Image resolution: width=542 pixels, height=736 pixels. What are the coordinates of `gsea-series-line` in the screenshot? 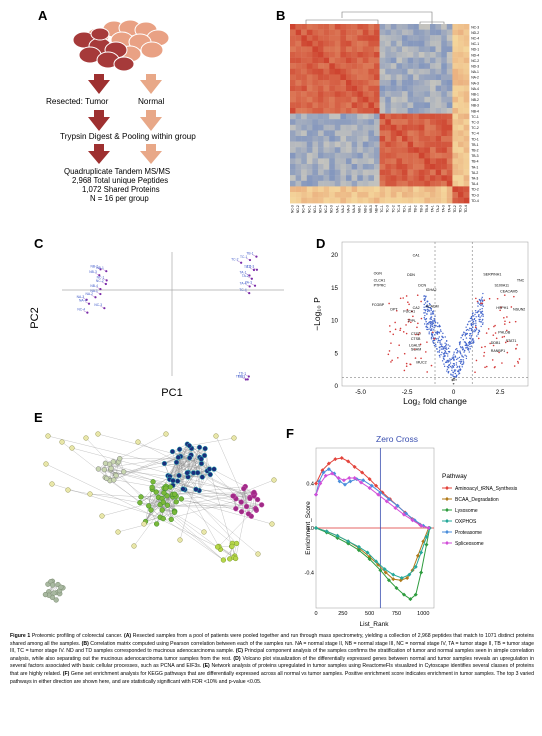 It's located at (373, 563).